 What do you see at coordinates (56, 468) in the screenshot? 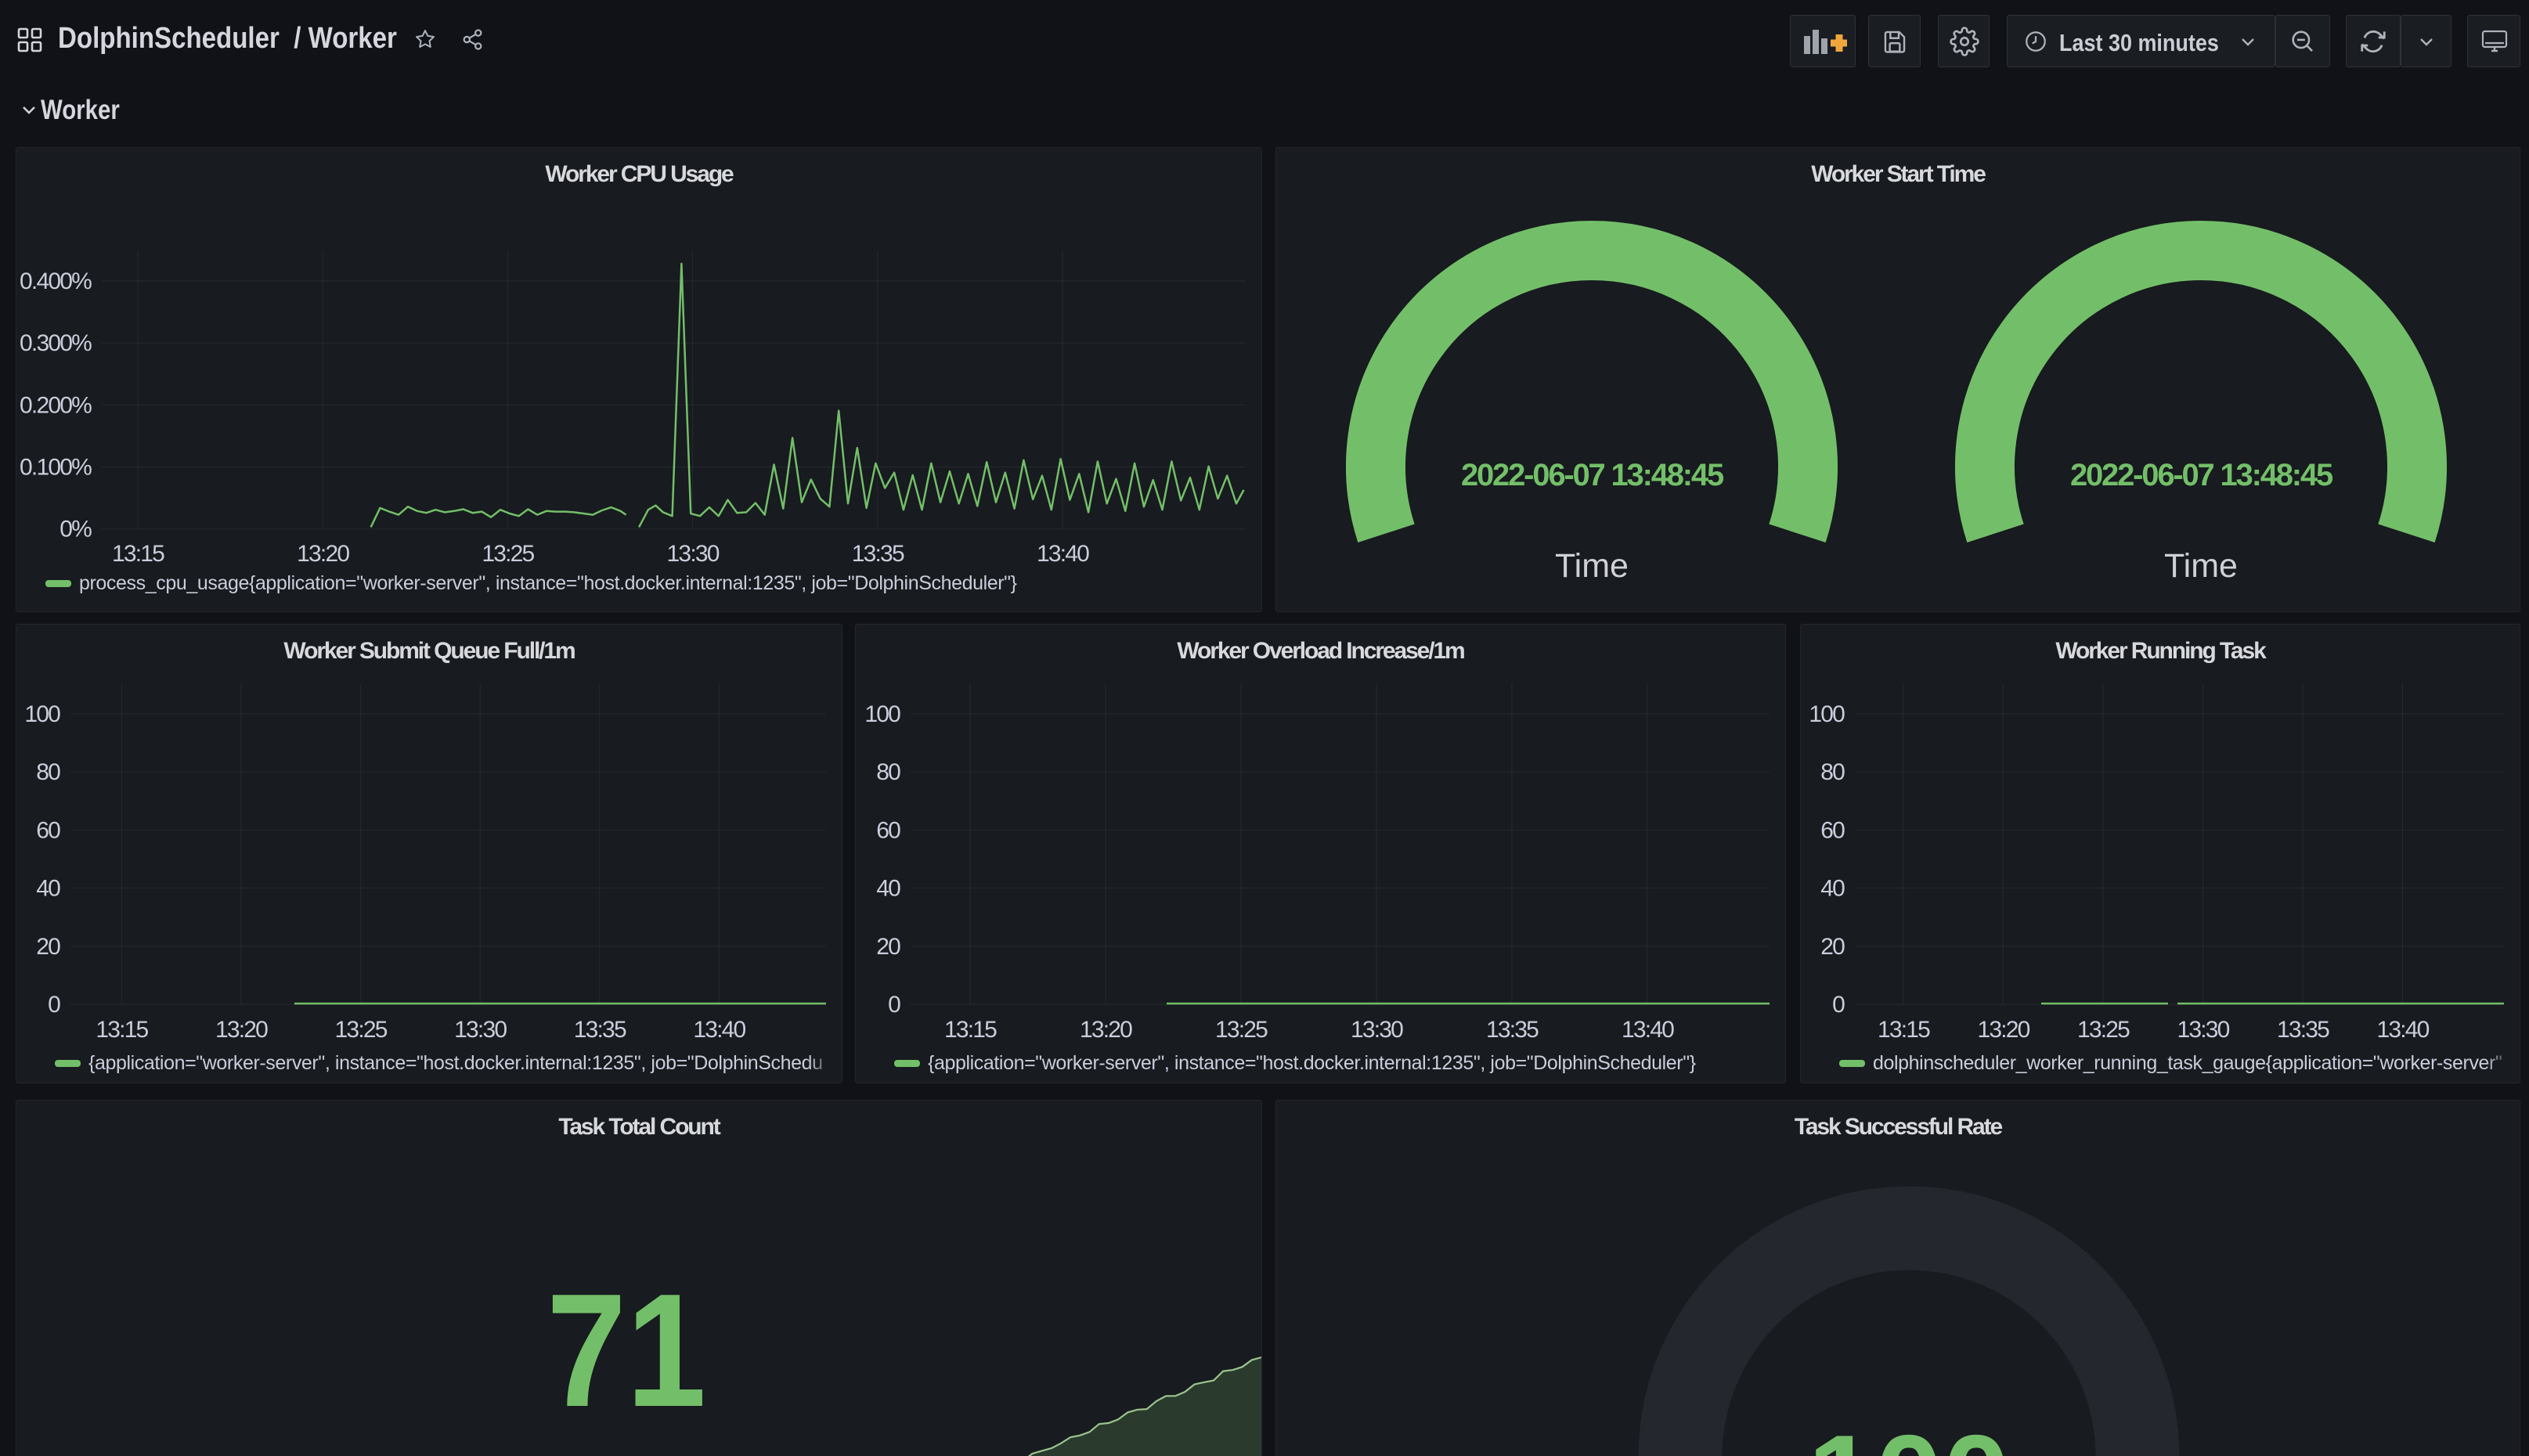
I see `svg-text: 0.100%` at bounding box center [56, 468].